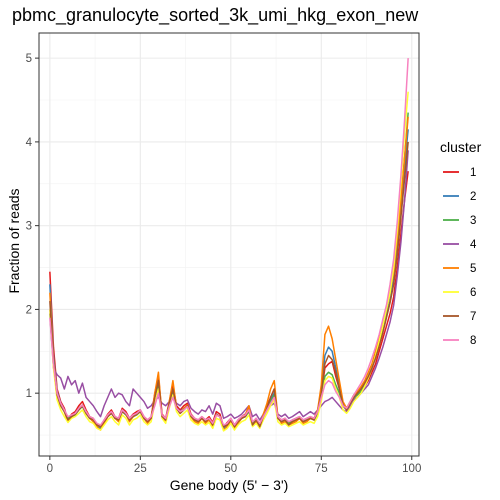 This screenshot has width=500, height=500. Describe the element at coordinates (473, 221) in the screenshot. I see `legend-label-3: 3` at that location.